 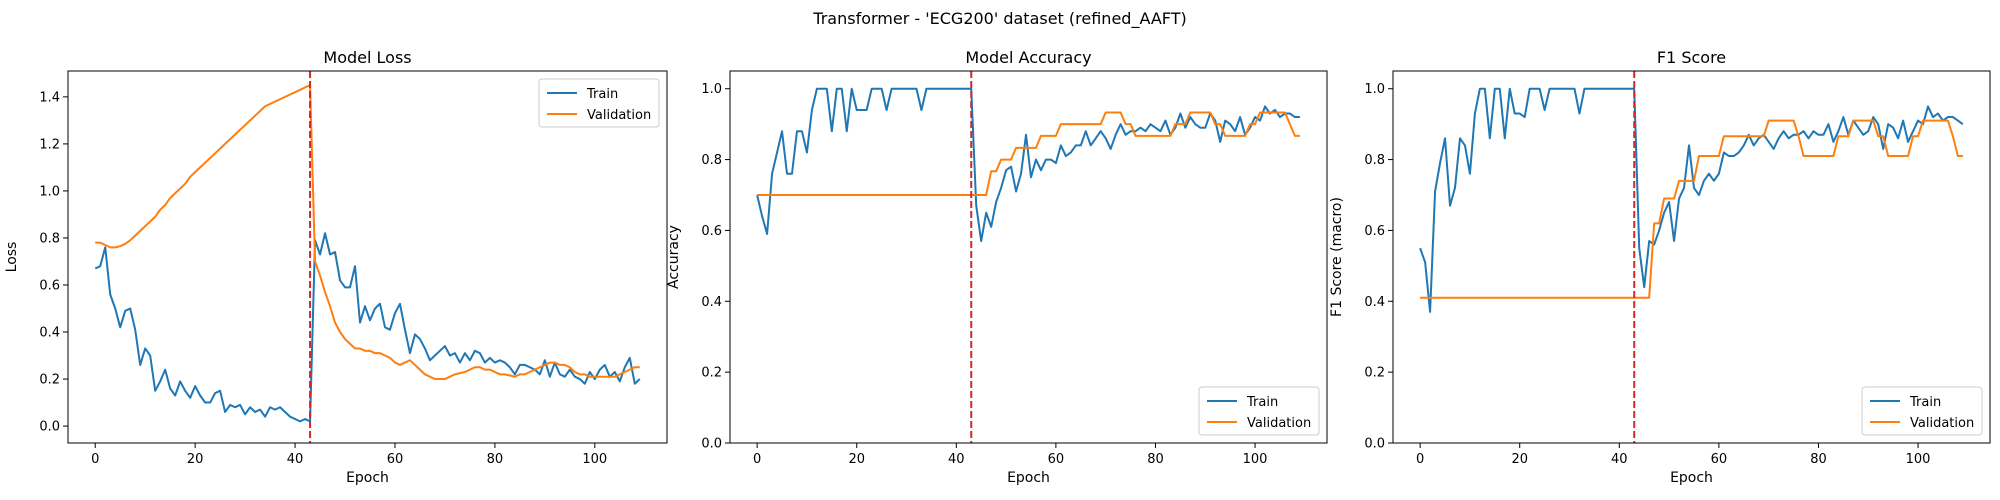 What do you see at coordinates (1337, 257) in the screenshot?
I see `y-axis-label: F1 Score (macro)` at bounding box center [1337, 257].